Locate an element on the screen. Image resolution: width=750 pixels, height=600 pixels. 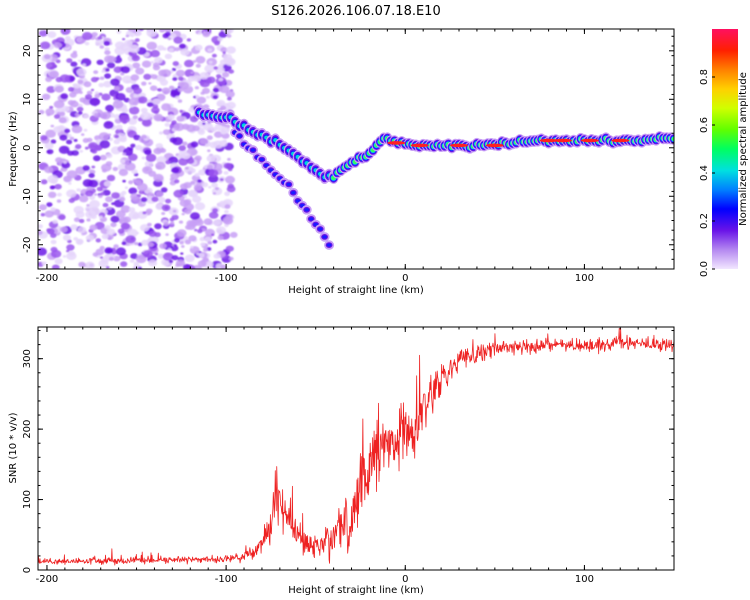
y-tick-label: 20 is located at coordinates (27, 50).